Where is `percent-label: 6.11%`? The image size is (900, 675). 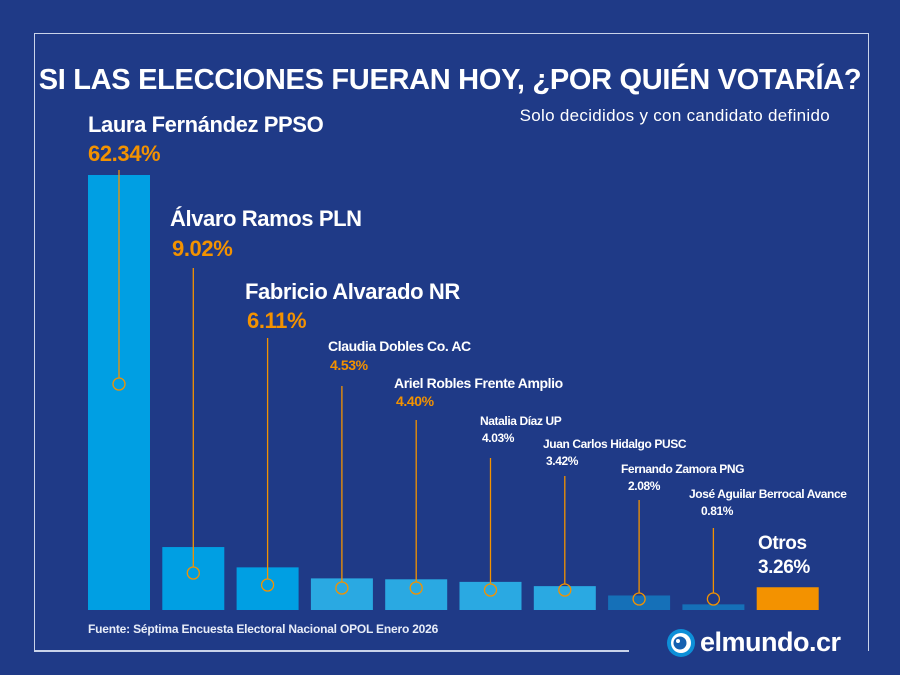
percent-label: 6.11% is located at coordinates (277, 320).